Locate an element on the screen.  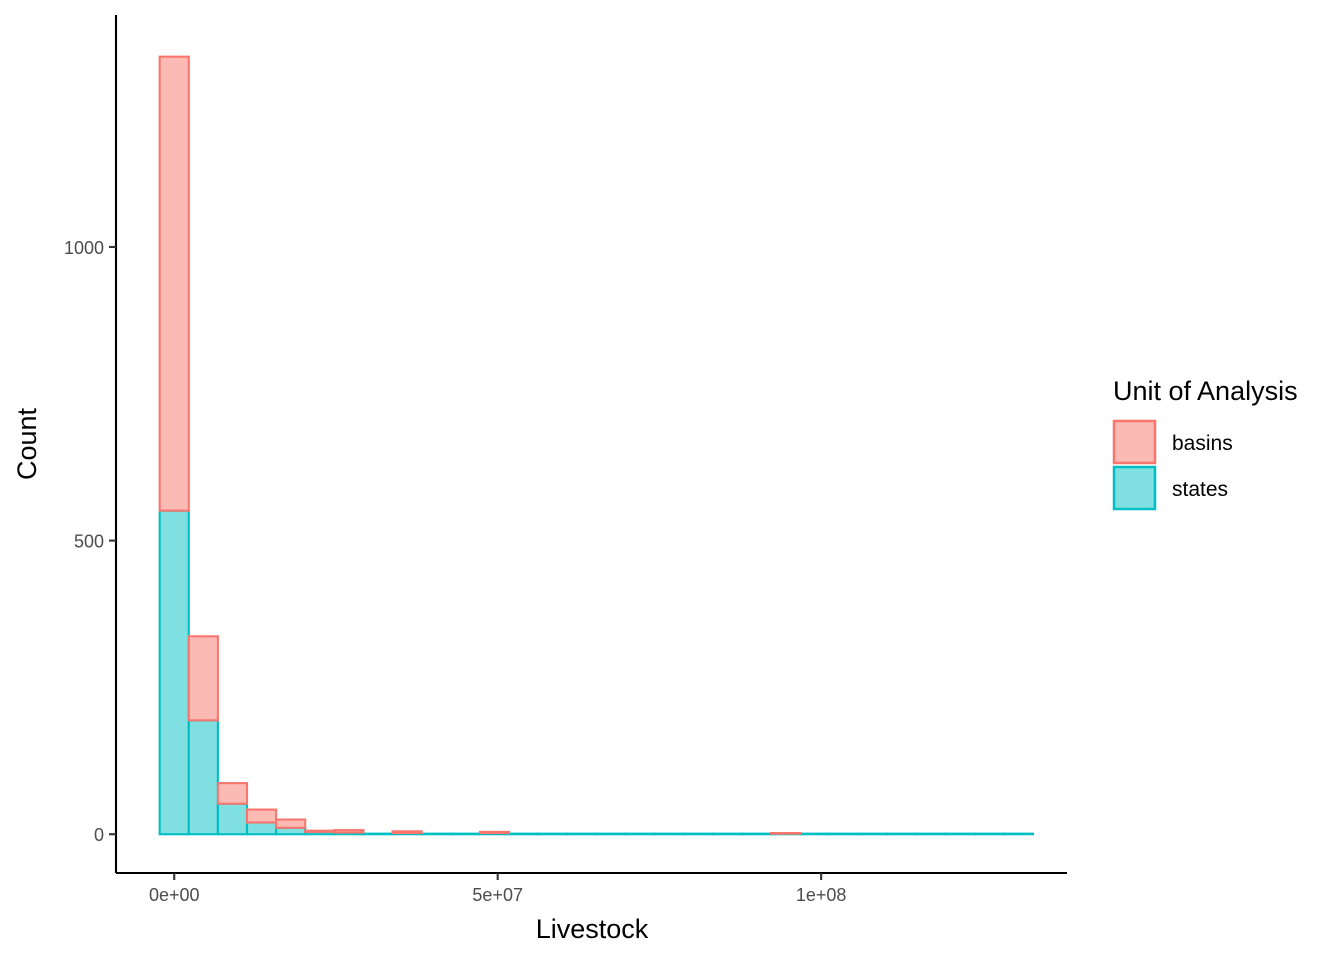
y-ticks-layer: 0 500 1000 is located at coordinates (90, 541).